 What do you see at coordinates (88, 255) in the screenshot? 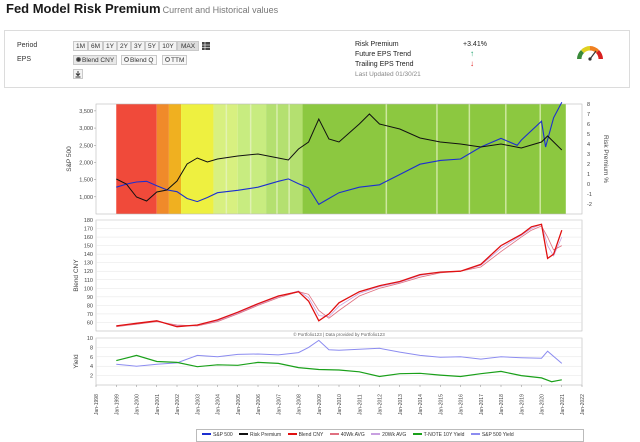
I see `y-tick-label-blend: 140` at bounding box center [88, 255].